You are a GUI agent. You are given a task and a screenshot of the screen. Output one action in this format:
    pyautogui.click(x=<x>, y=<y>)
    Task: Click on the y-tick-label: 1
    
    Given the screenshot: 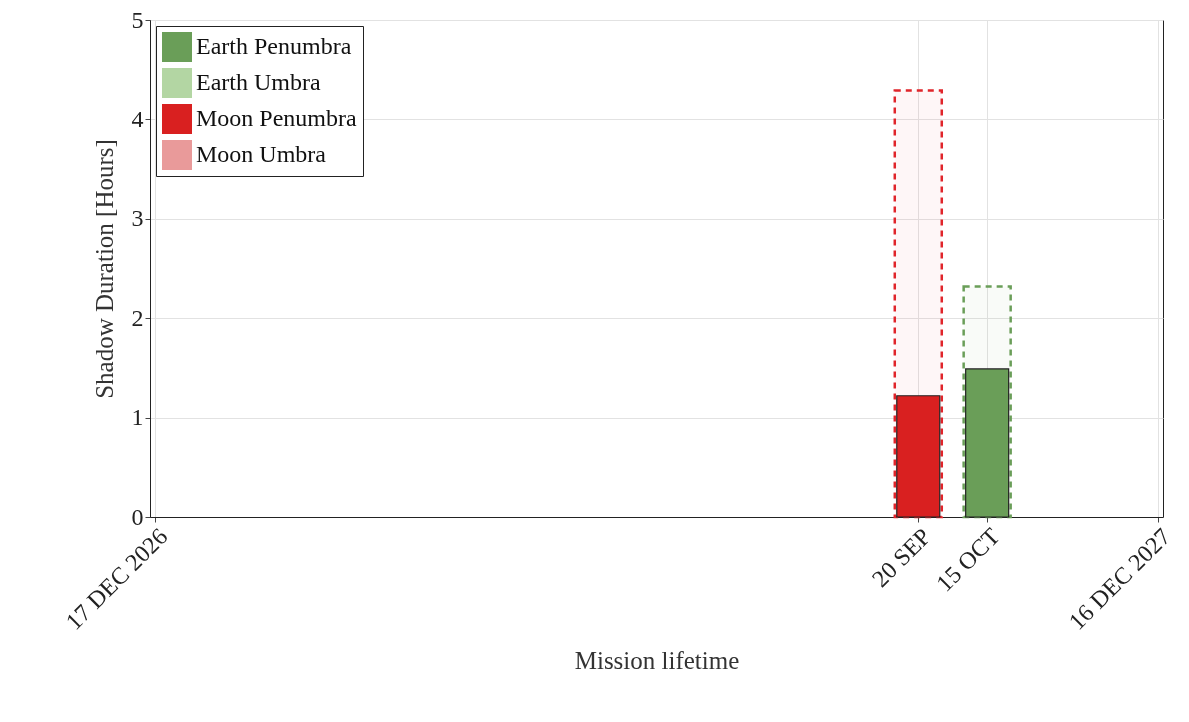 What is the action you would take?
    pyautogui.click(x=137, y=417)
    